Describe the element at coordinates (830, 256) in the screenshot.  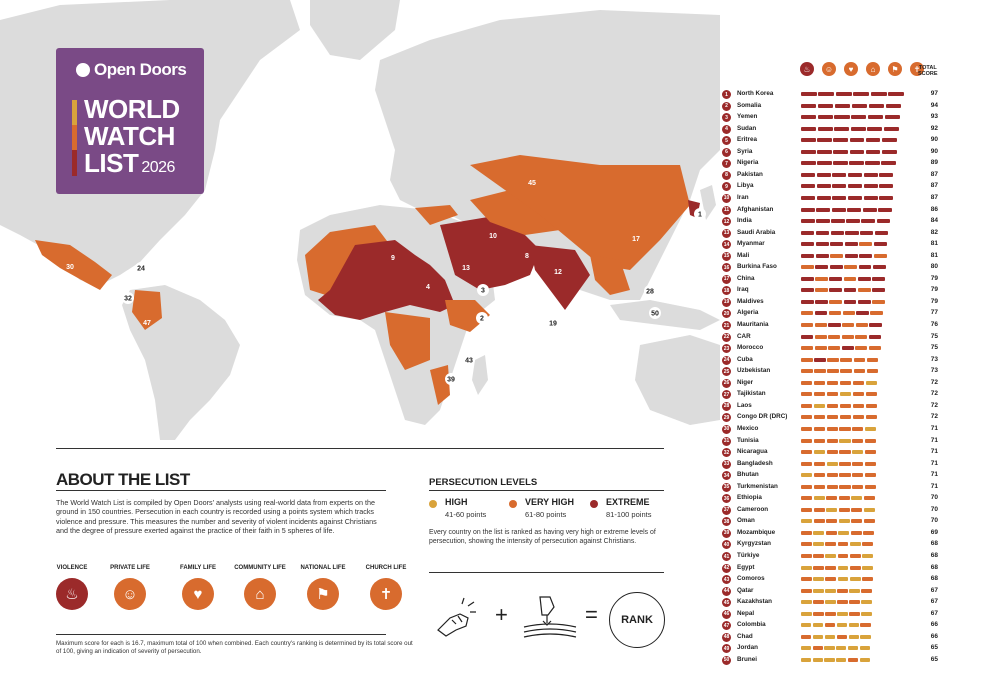
I see `country-row: 15 Mali 81` at that location.